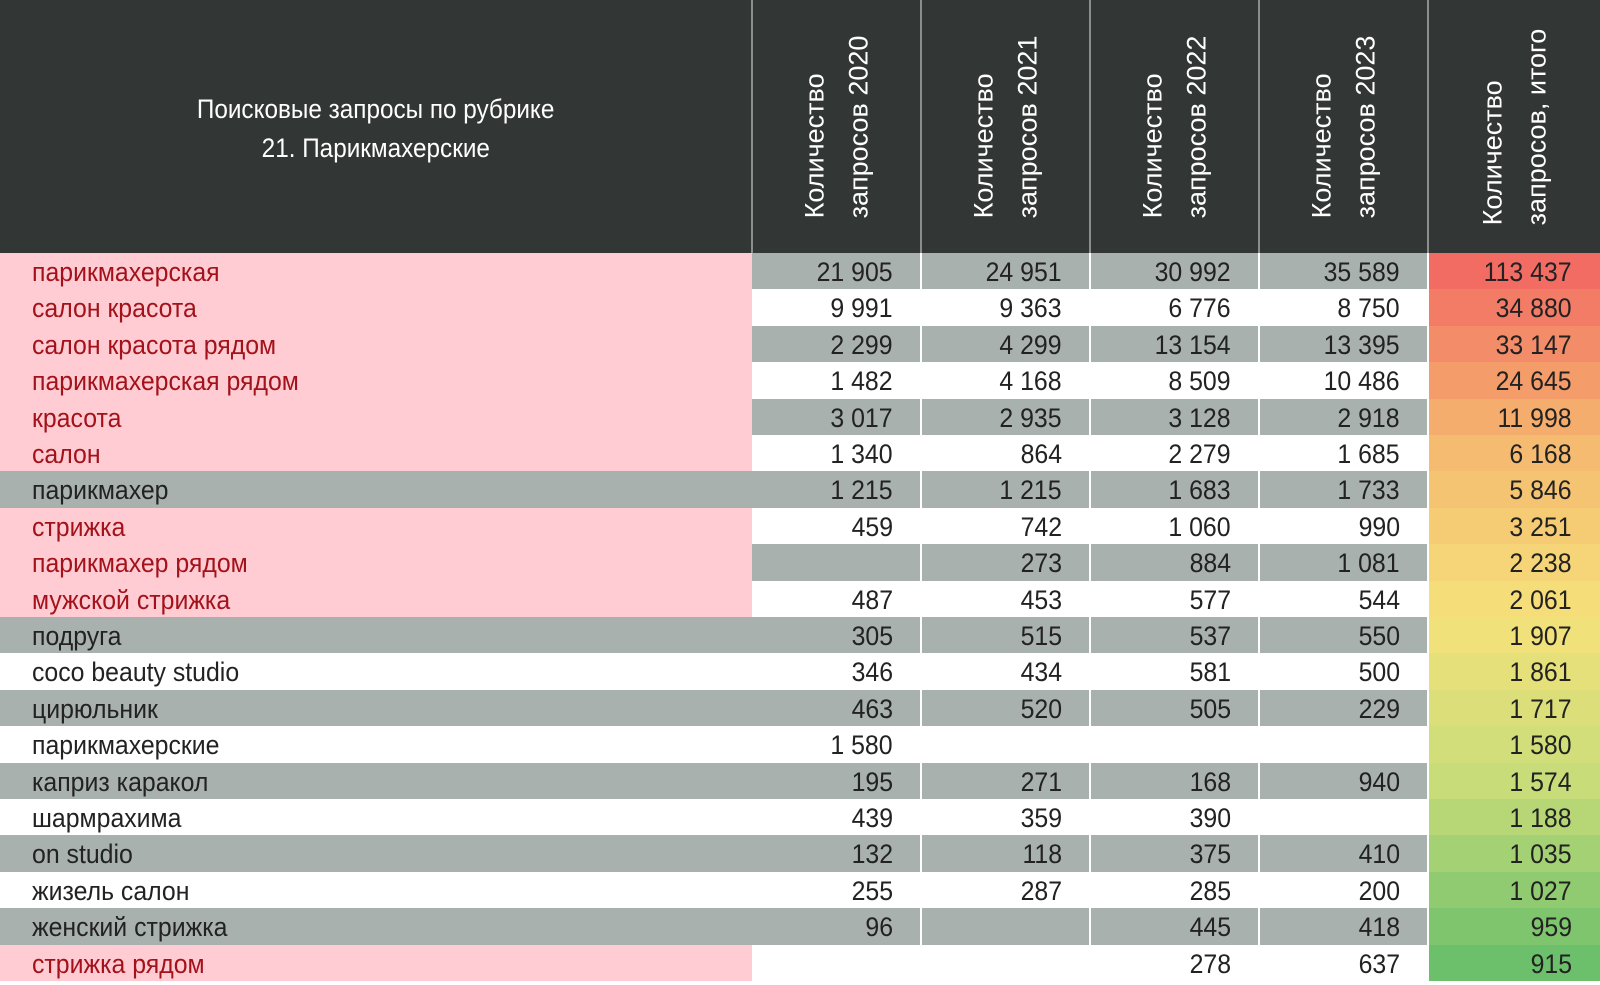  Describe the element at coordinates (1514, 890) in the screenshot. I see `total-cell: 1 027` at that location.